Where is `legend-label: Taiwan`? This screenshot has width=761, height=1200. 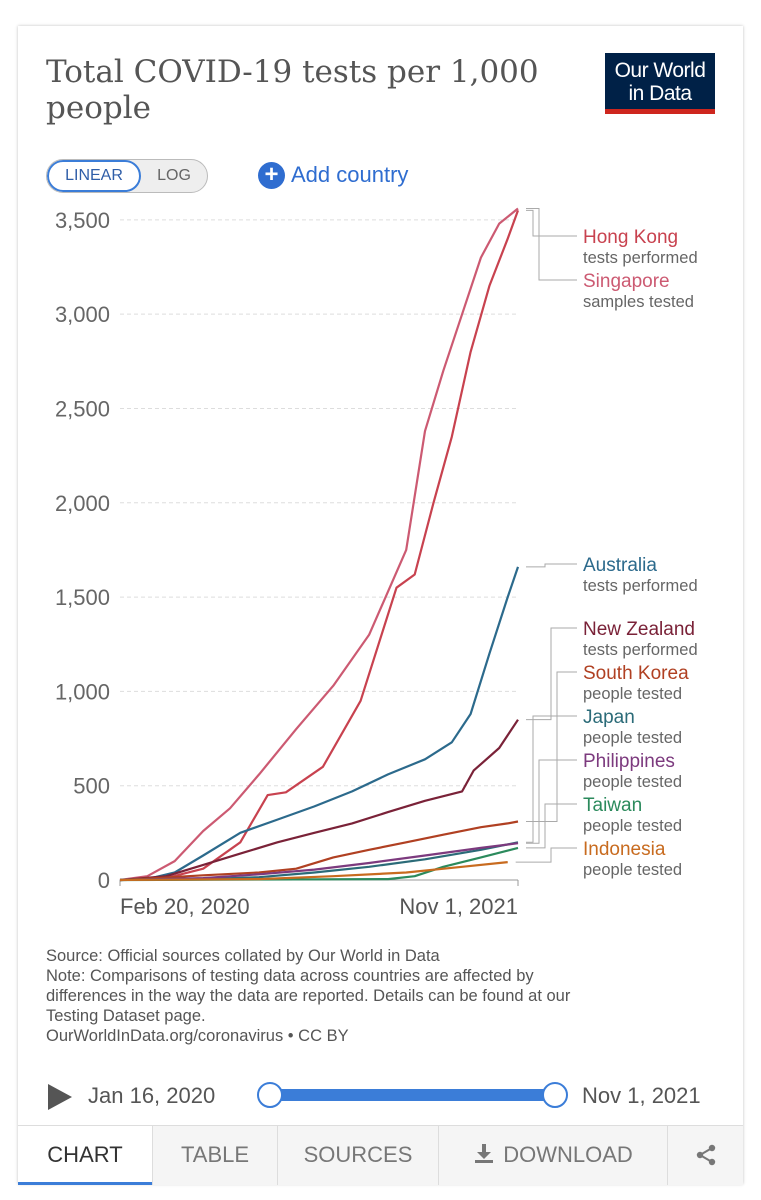
legend-label: Taiwan is located at coordinates (612, 805).